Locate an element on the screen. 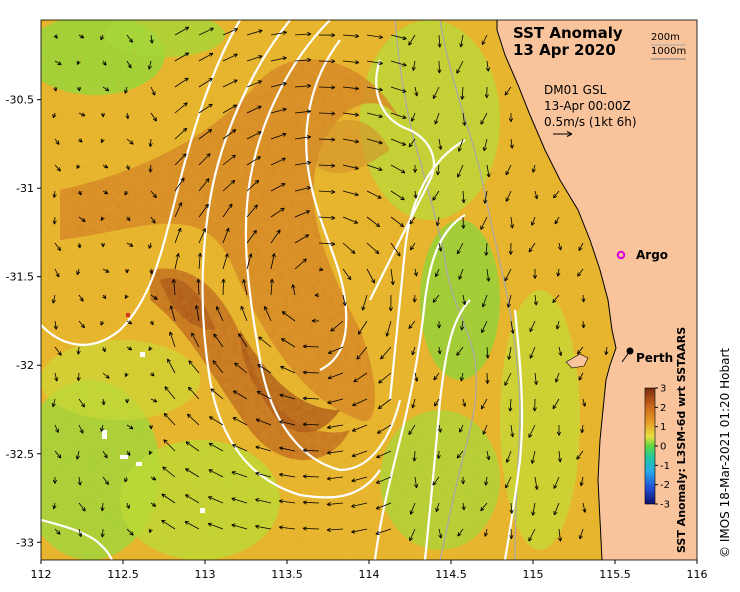 The image size is (740, 592). argo-label: Argo is located at coordinates (652, 255).